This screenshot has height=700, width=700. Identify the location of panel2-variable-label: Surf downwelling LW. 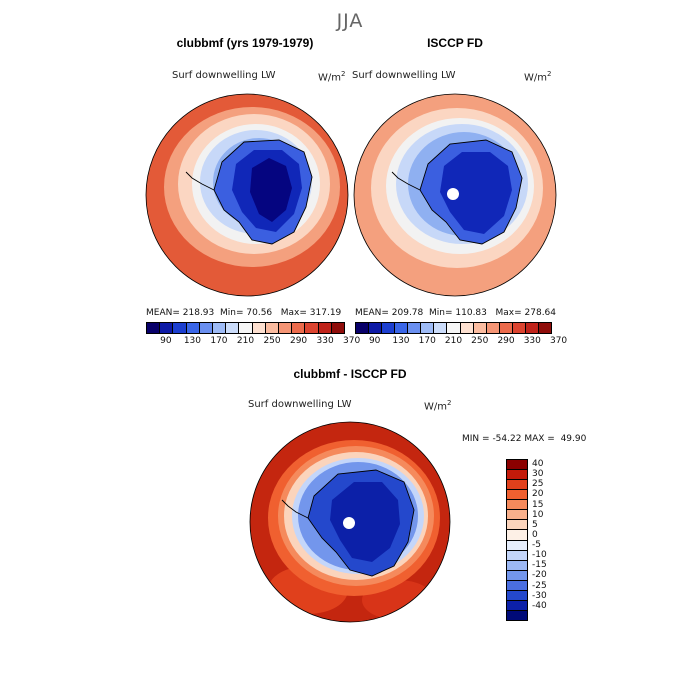
(404, 75).